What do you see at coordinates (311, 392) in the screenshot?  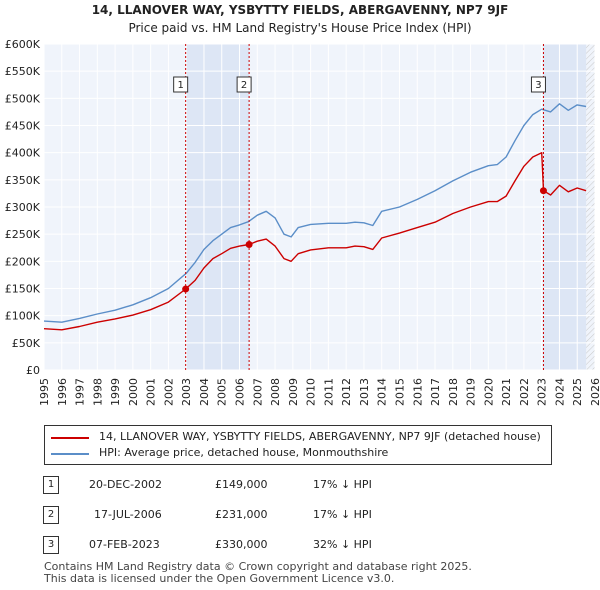 I see `x-tick-label: 2010` at bounding box center [311, 392].